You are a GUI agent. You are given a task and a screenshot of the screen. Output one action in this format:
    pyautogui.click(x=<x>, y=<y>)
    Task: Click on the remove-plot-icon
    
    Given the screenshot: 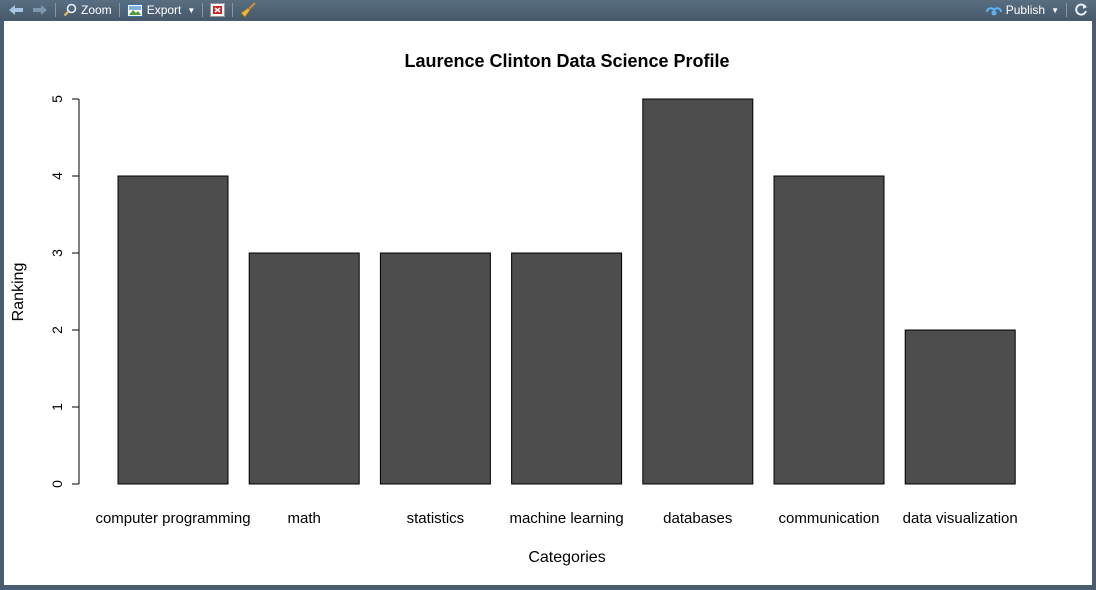 What is the action you would take?
    pyautogui.click(x=218, y=10)
    